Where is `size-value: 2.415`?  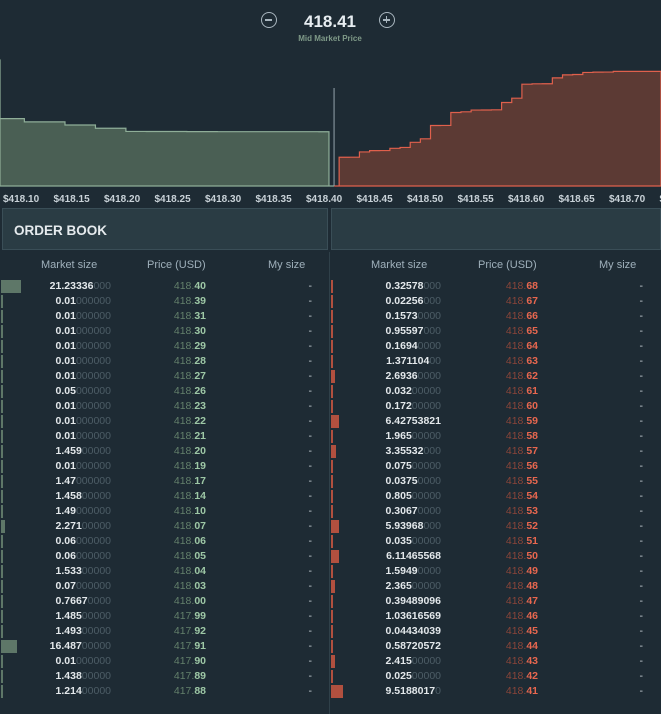 size-value: 2.415 is located at coordinates (398, 661).